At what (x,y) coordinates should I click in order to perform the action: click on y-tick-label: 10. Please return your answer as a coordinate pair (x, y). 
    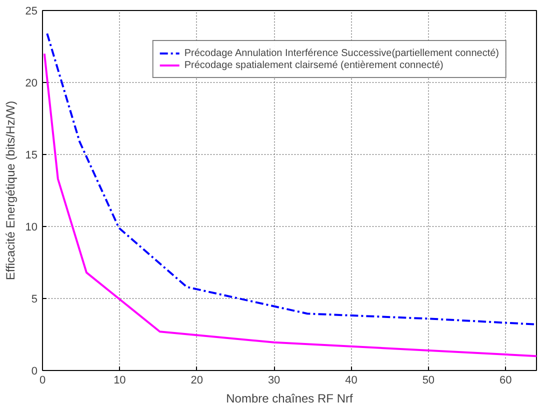
    Looking at the image, I should click on (31, 228).